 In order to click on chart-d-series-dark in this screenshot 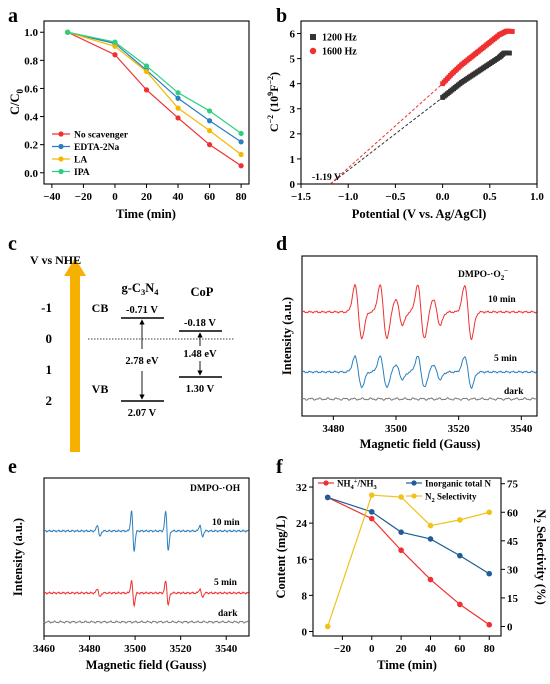, I will do `click(419, 399)`.